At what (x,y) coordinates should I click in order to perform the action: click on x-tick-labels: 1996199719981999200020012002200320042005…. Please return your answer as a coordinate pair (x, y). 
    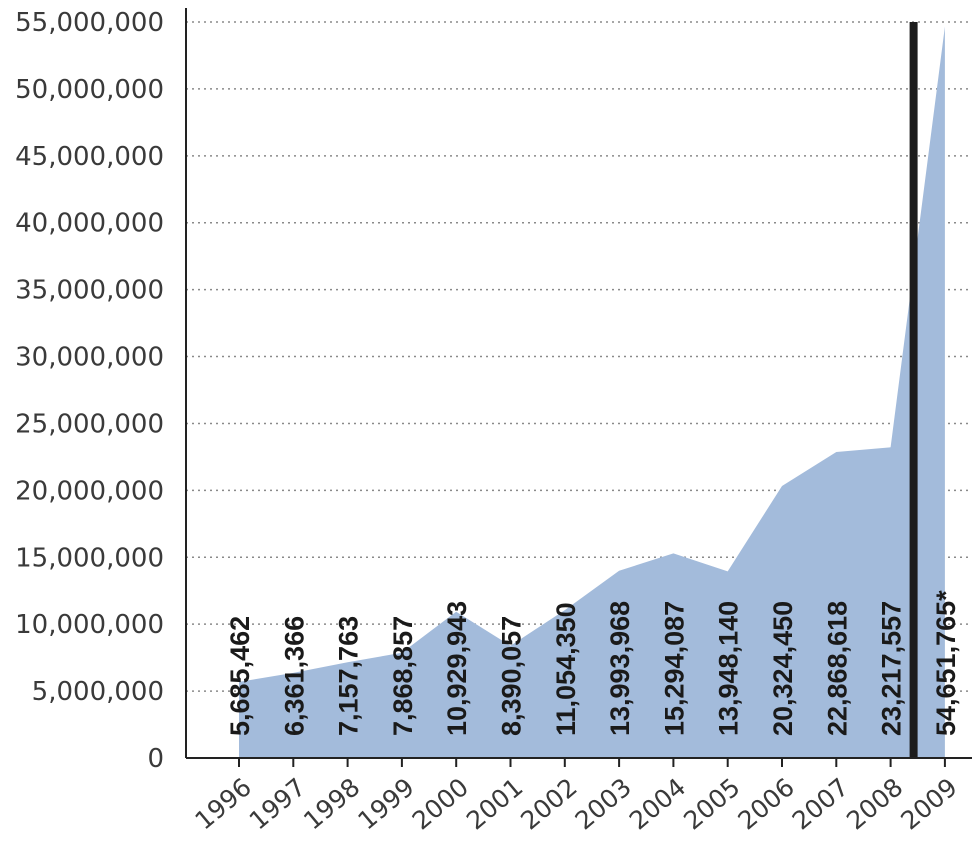
    Looking at the image, I should click on (575, 803).